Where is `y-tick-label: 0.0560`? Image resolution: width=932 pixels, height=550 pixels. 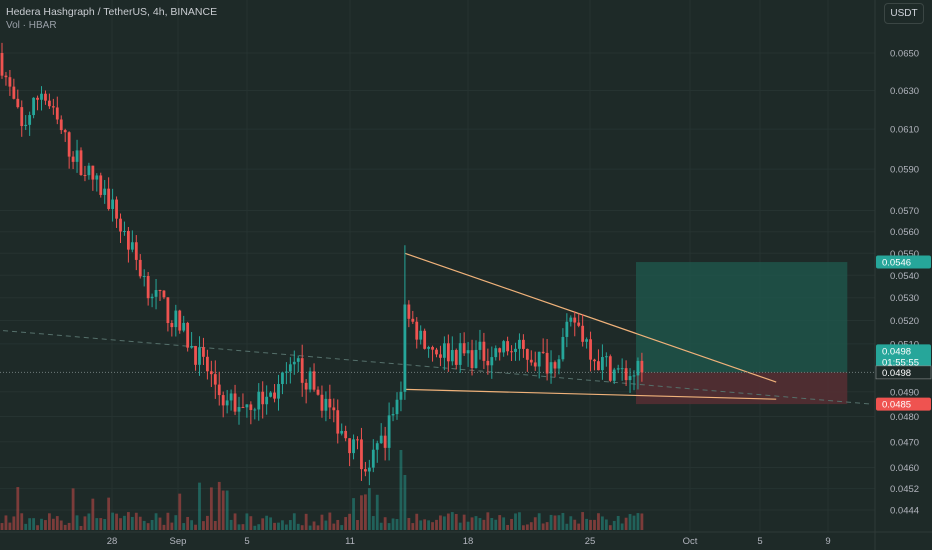
y-tick-label: 0.0560 is located at coordinates (904, 232).